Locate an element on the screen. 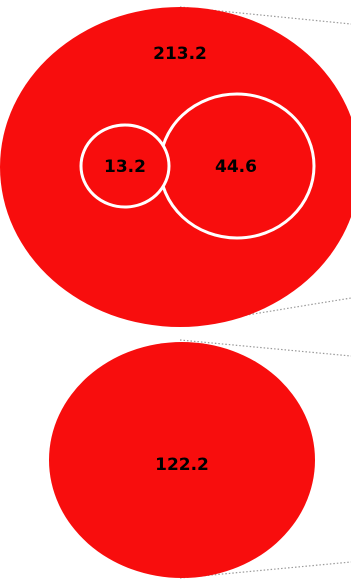  bubble-label-inner-13-2: 13.2 is located at coordinates (125, 167).